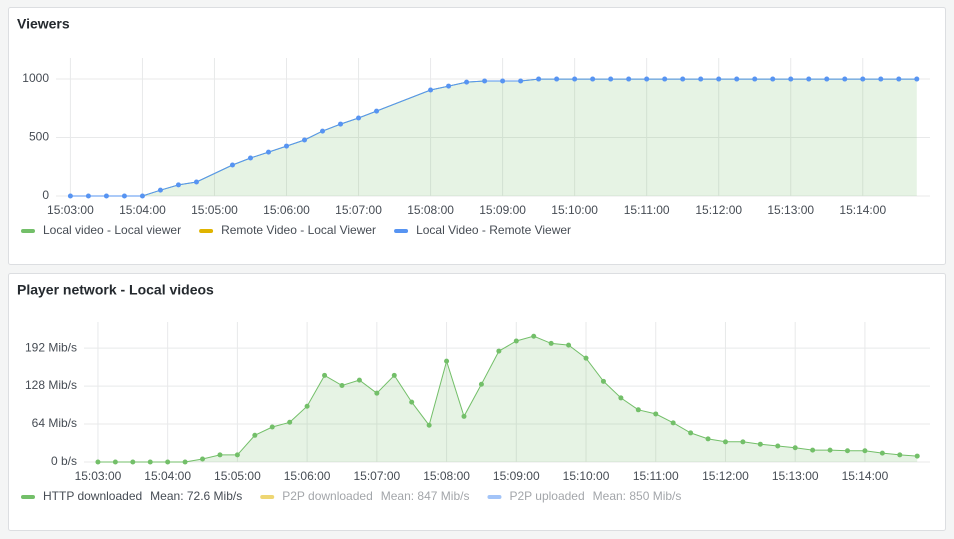 This screenshot has height=539, width=954. I want to click on y-tick-label: 0, so click(45, 195).